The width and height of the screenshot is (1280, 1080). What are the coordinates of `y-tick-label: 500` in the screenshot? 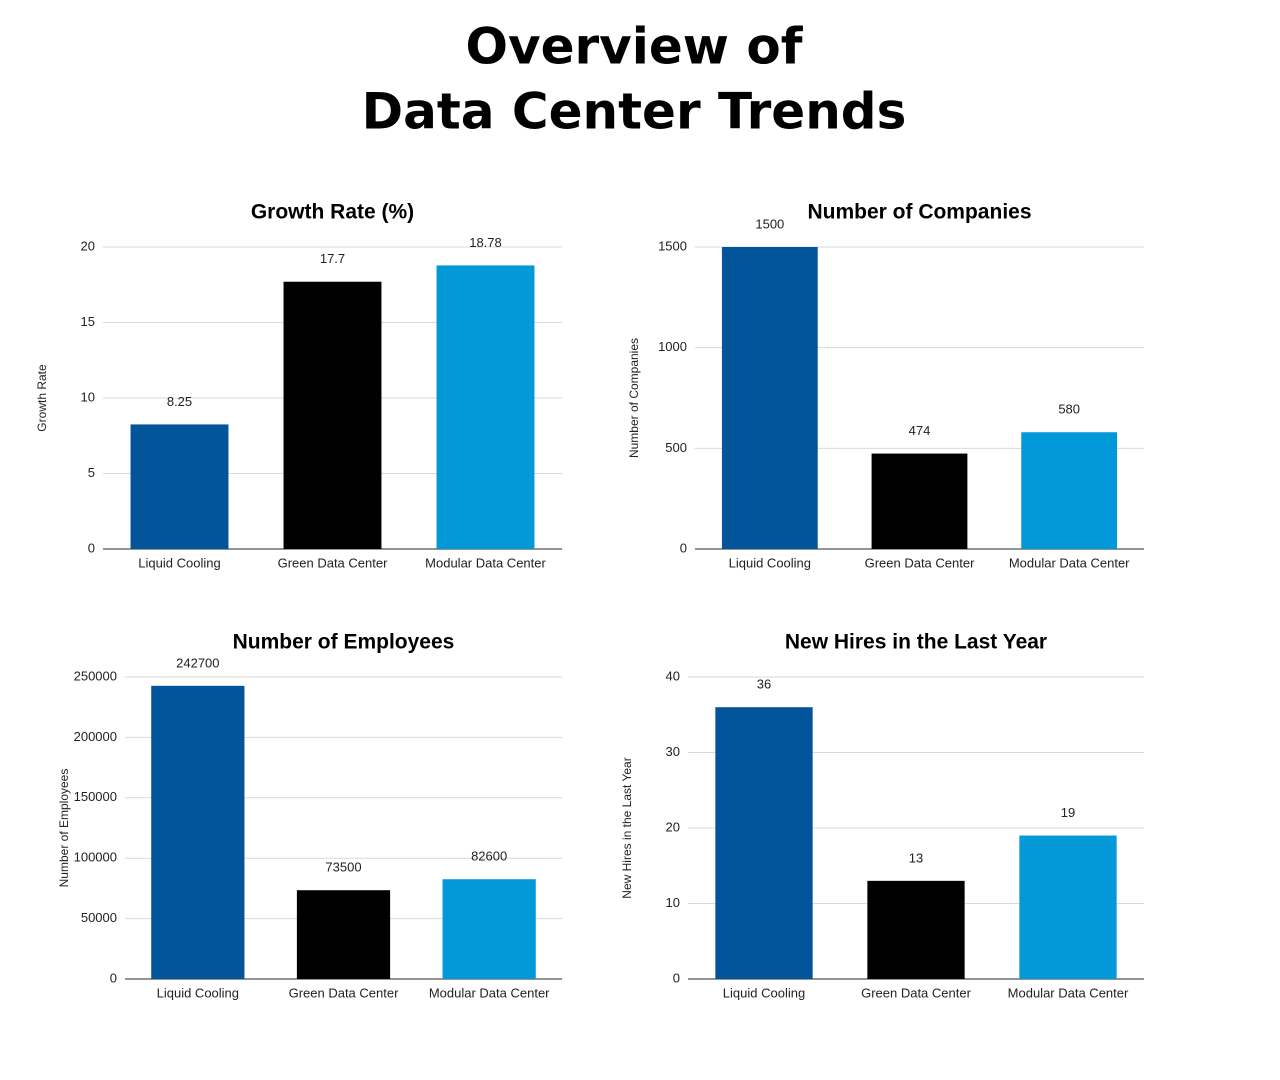 It's located at (676, 447).